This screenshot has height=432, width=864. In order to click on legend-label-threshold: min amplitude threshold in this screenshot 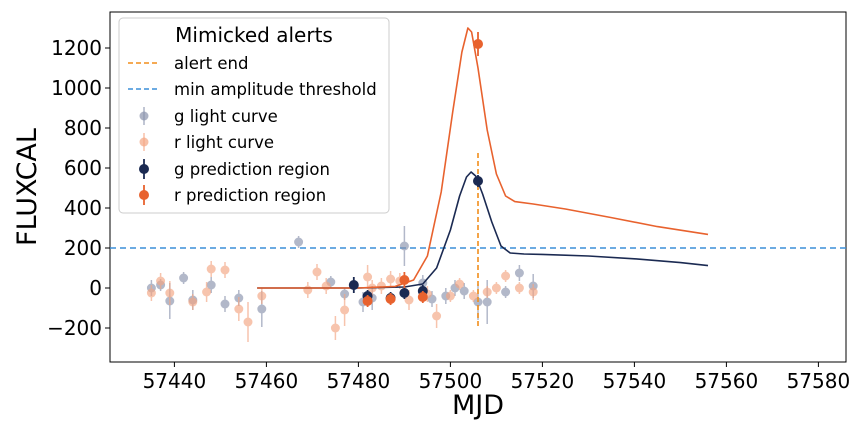, I will do `click(275, 89)`.